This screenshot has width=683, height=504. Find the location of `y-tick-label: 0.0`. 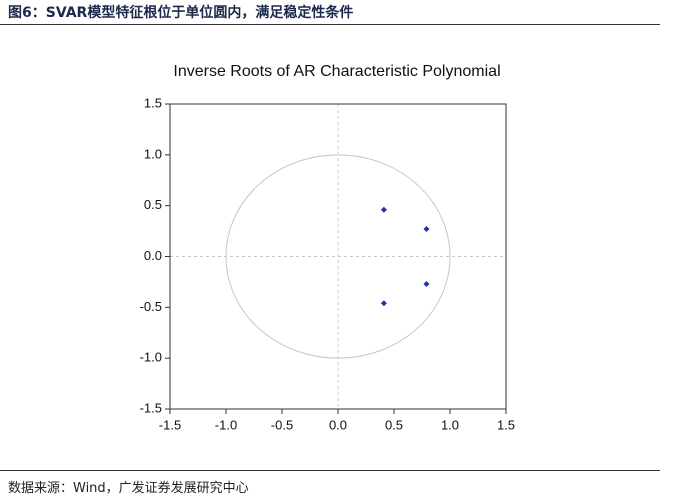

y-tick-label: 0.0 is located at coordinates (153, 255).